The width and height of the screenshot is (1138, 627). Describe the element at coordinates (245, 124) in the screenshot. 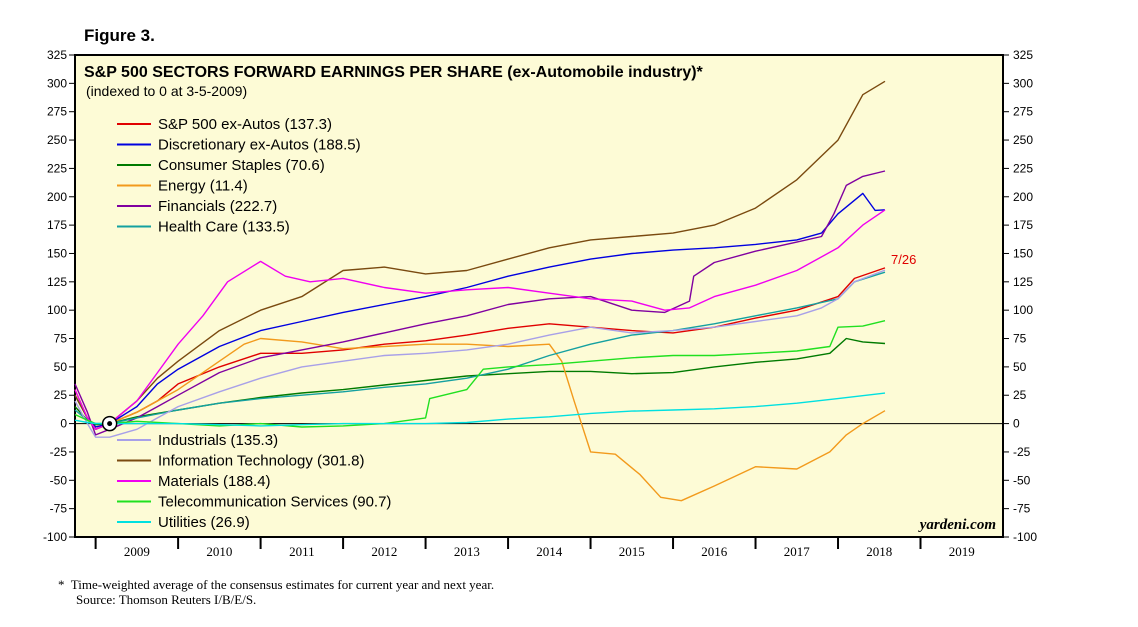

I see `legend-label-0: S&P 500 ex-Autos (137.3)` at that location.